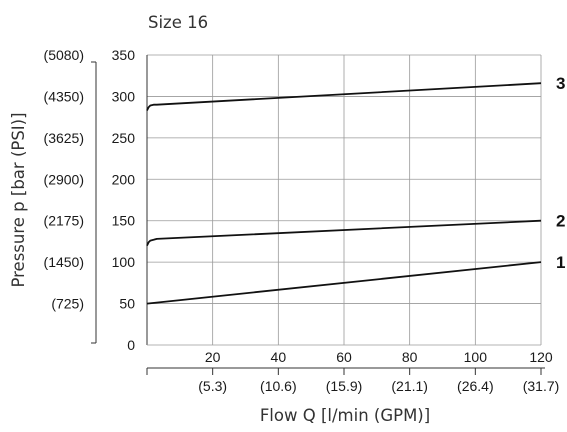 This screenshot has width=567, height=432. I want to click on x-secondary-tick-label: (31.7), so click(541, 386).